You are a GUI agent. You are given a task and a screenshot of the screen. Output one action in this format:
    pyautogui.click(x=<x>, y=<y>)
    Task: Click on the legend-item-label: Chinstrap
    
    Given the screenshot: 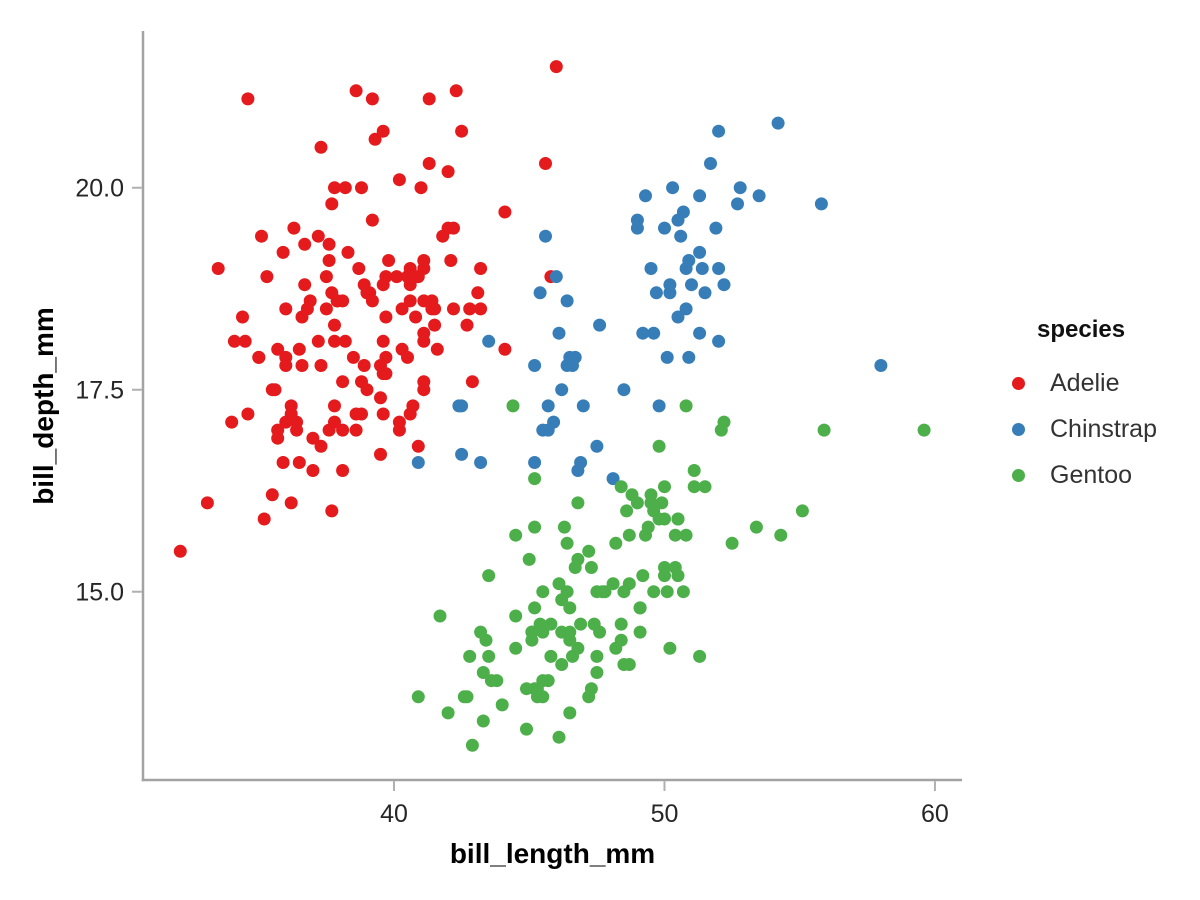 What is the action you would take?
    pyautogui.click(x=1103, y=428)
    